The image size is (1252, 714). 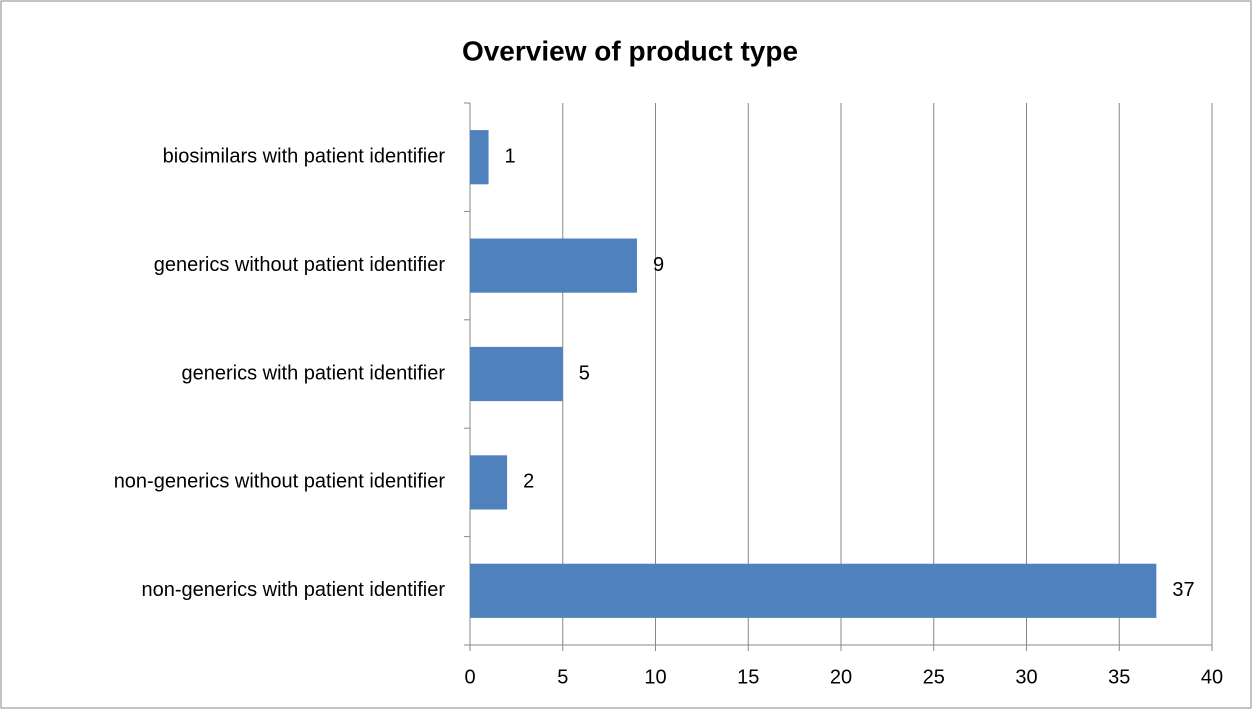 I want to click on x-tick-label: 10, so click(x=655, y=677).